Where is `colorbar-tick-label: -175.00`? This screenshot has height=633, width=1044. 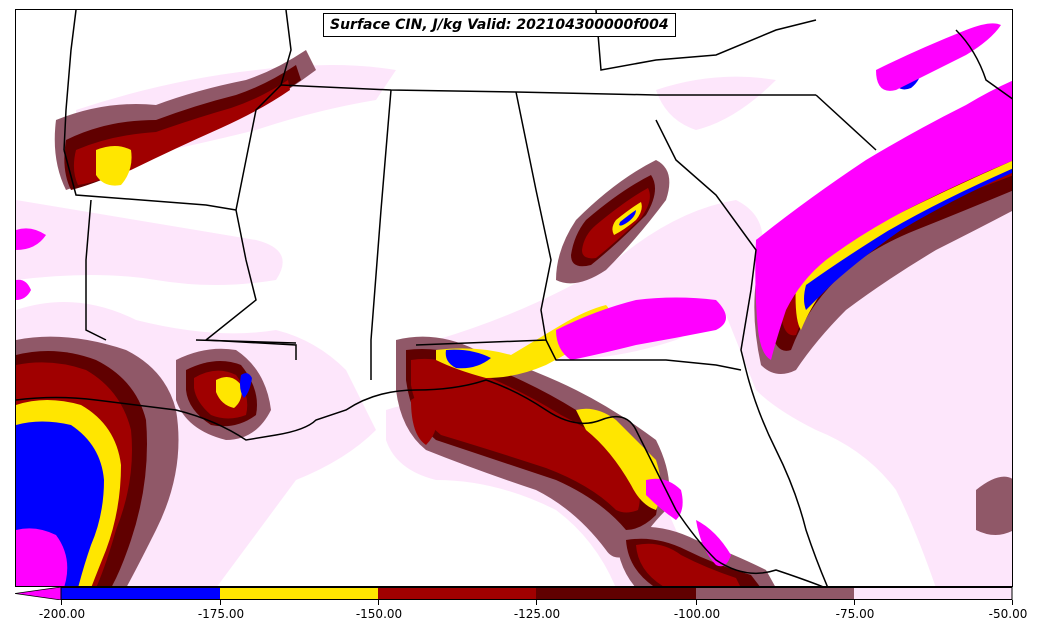 colorbar-tick-label: -175.00 is located at coordinates (221, 614).